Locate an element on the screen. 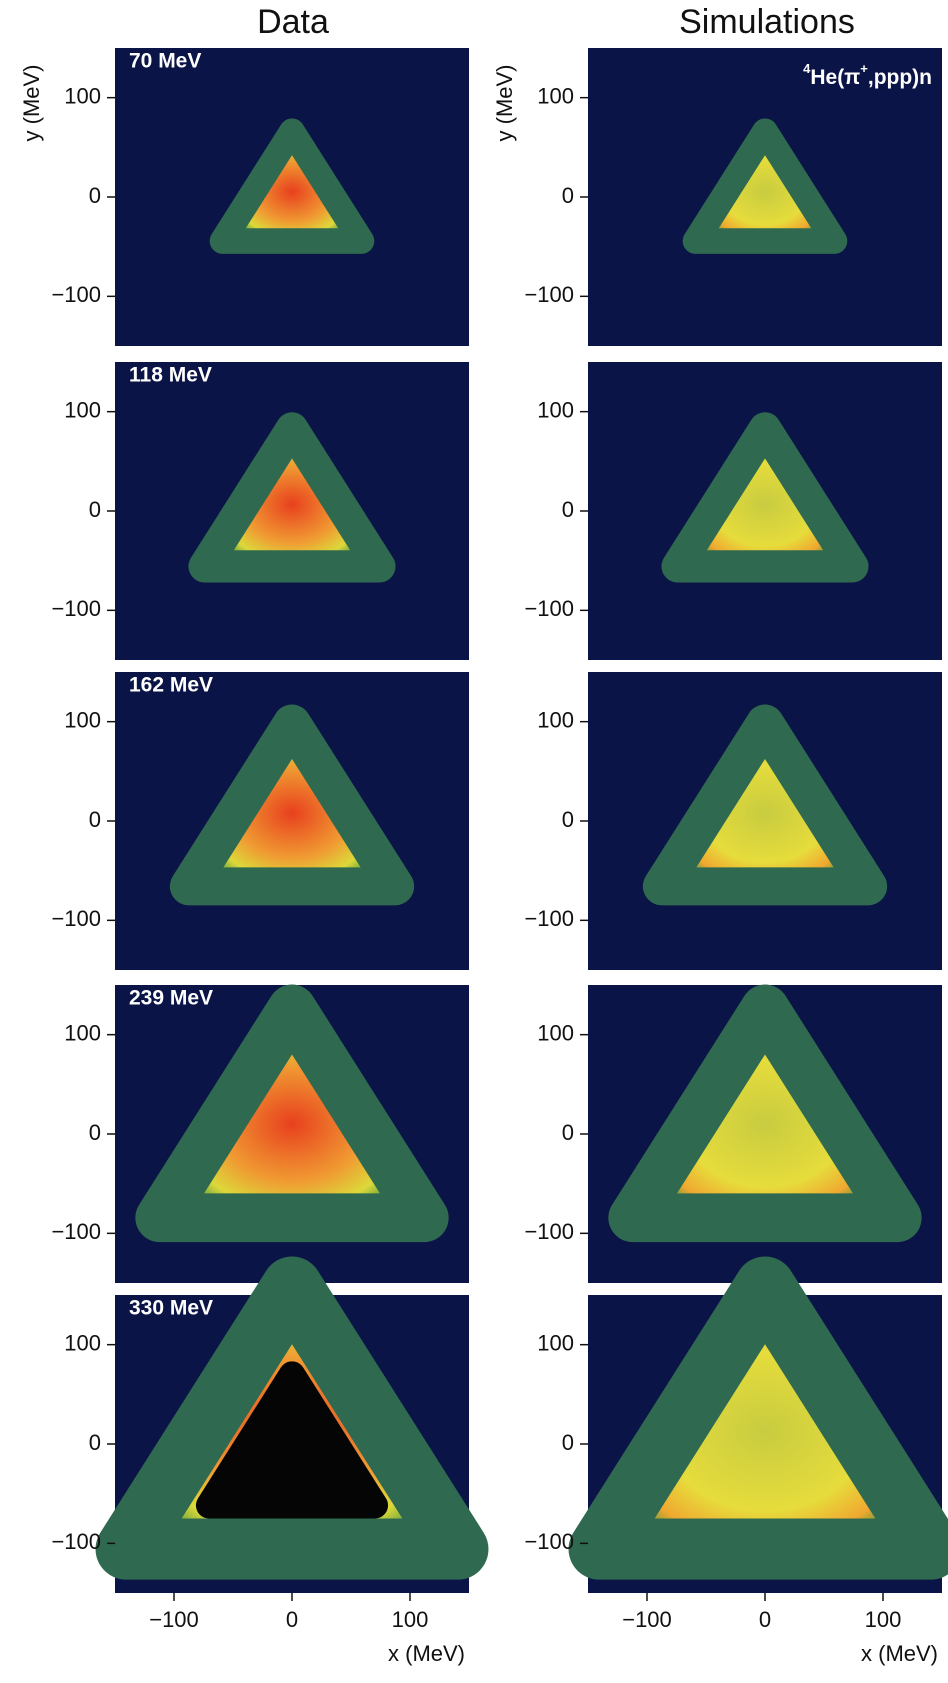 The height and width of the screenshot is (1683, 948). column-title: Data is located at coordinates (293, 22).